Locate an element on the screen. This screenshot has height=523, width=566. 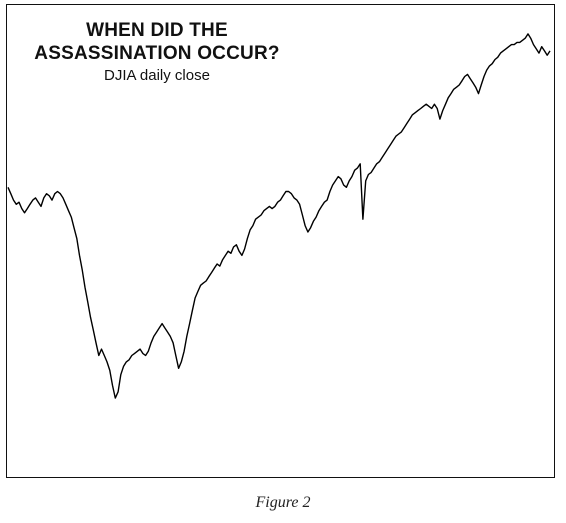
figure-caption: Figure 2 is located at coordinates (283, 502).